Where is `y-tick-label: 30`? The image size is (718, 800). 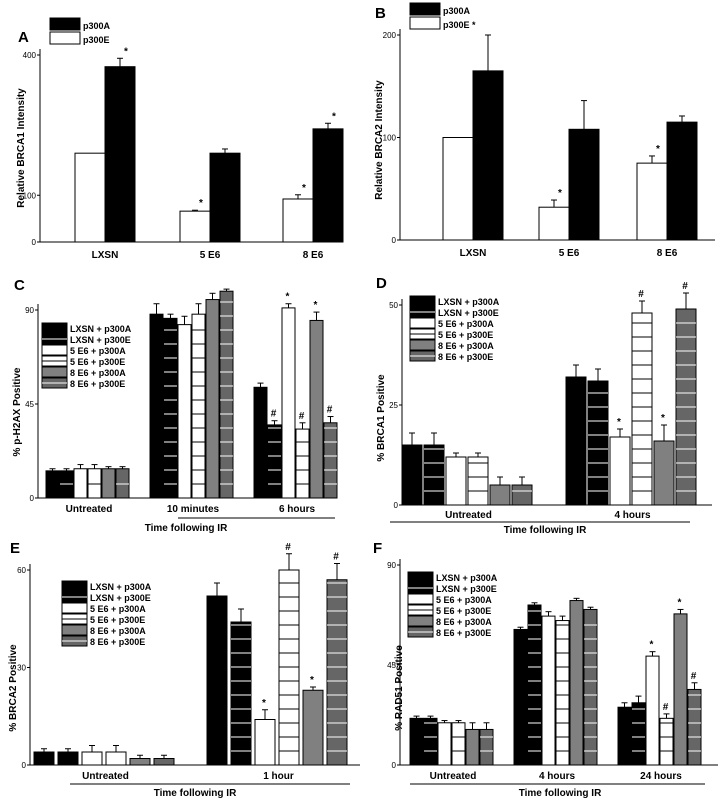
y-tick-label: 30 is located at coordinates (21, 668).